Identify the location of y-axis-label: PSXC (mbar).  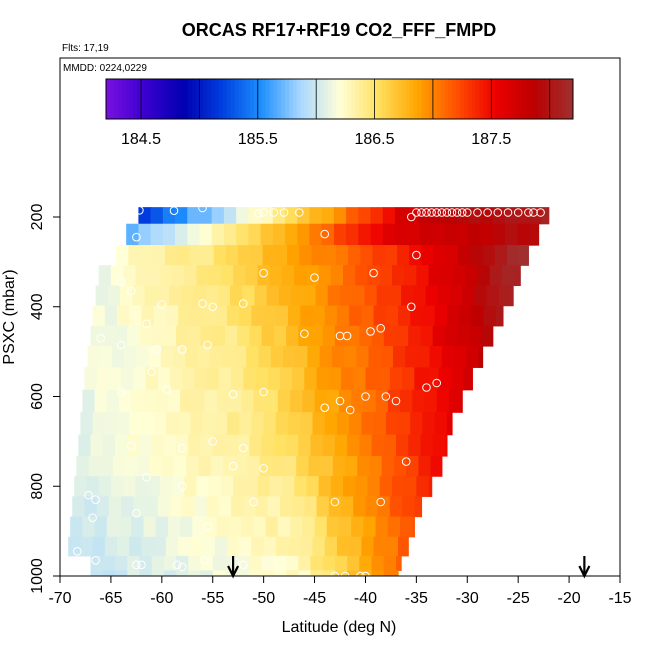
(9, 316).